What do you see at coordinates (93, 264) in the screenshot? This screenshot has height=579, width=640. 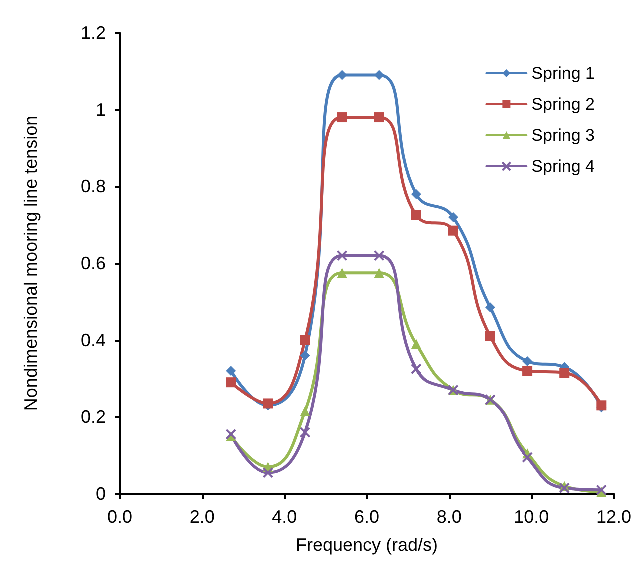 I see `y-tick-label: 0.6` at bounding box center [93, 264].